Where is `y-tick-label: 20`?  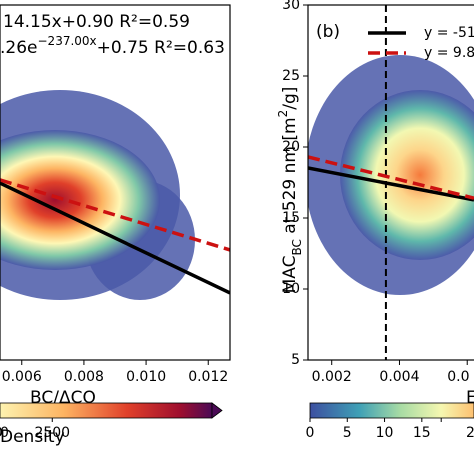
y-tick-label: 20 is located at coordinates (291, 147).